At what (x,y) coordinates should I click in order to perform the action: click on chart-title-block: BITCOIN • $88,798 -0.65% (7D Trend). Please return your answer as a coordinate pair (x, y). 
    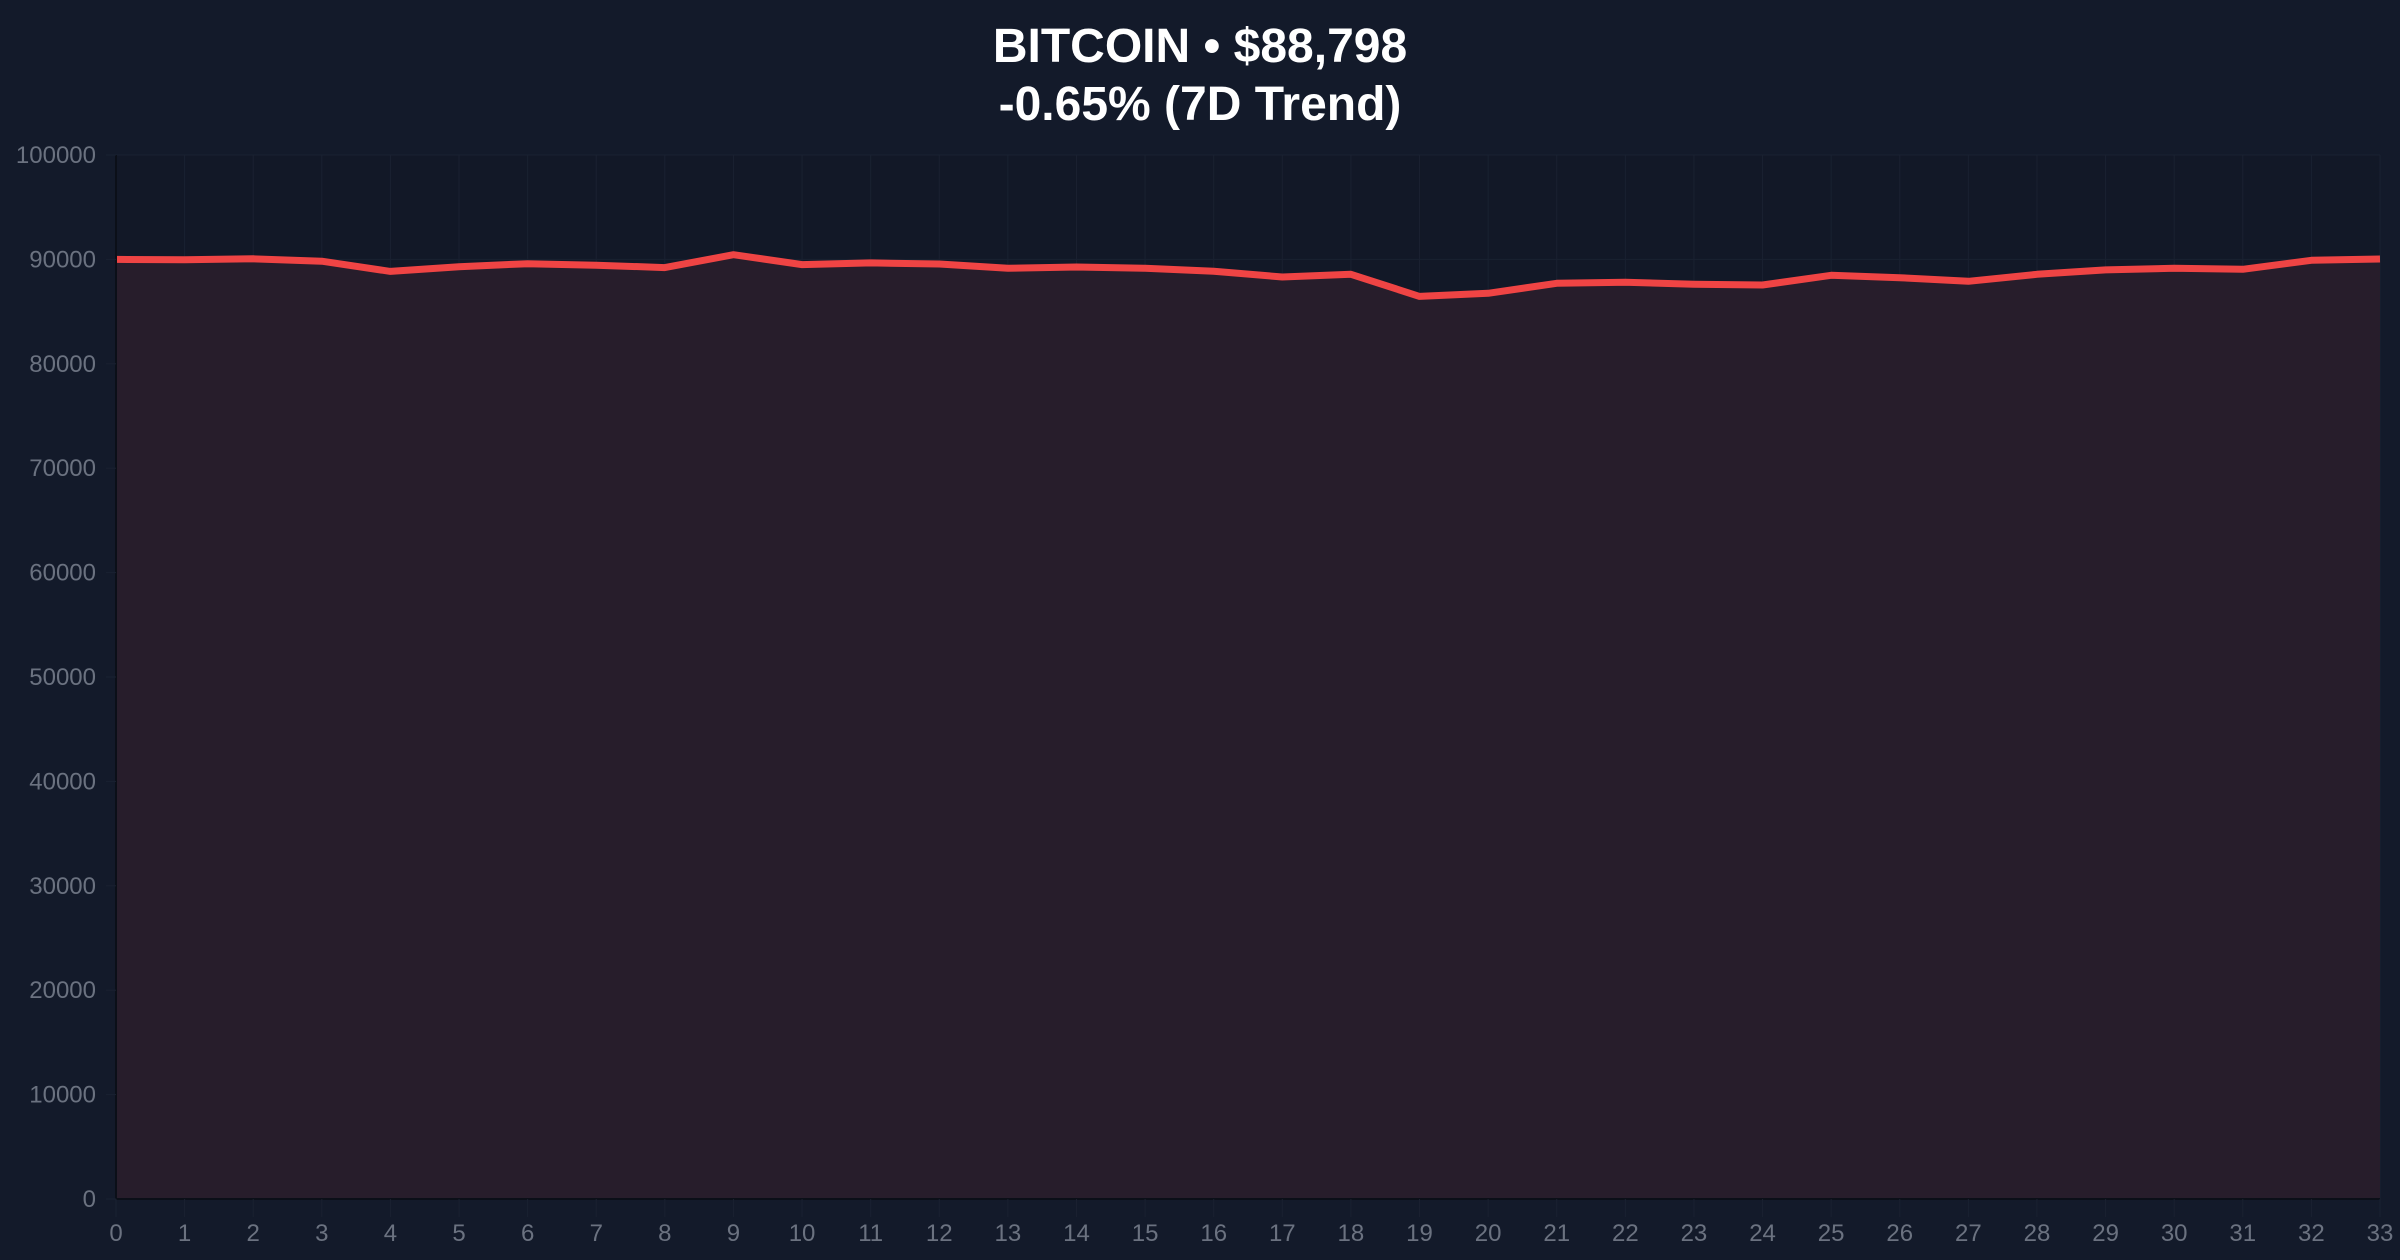
    Looking at the image, I should click on (1200, 76).